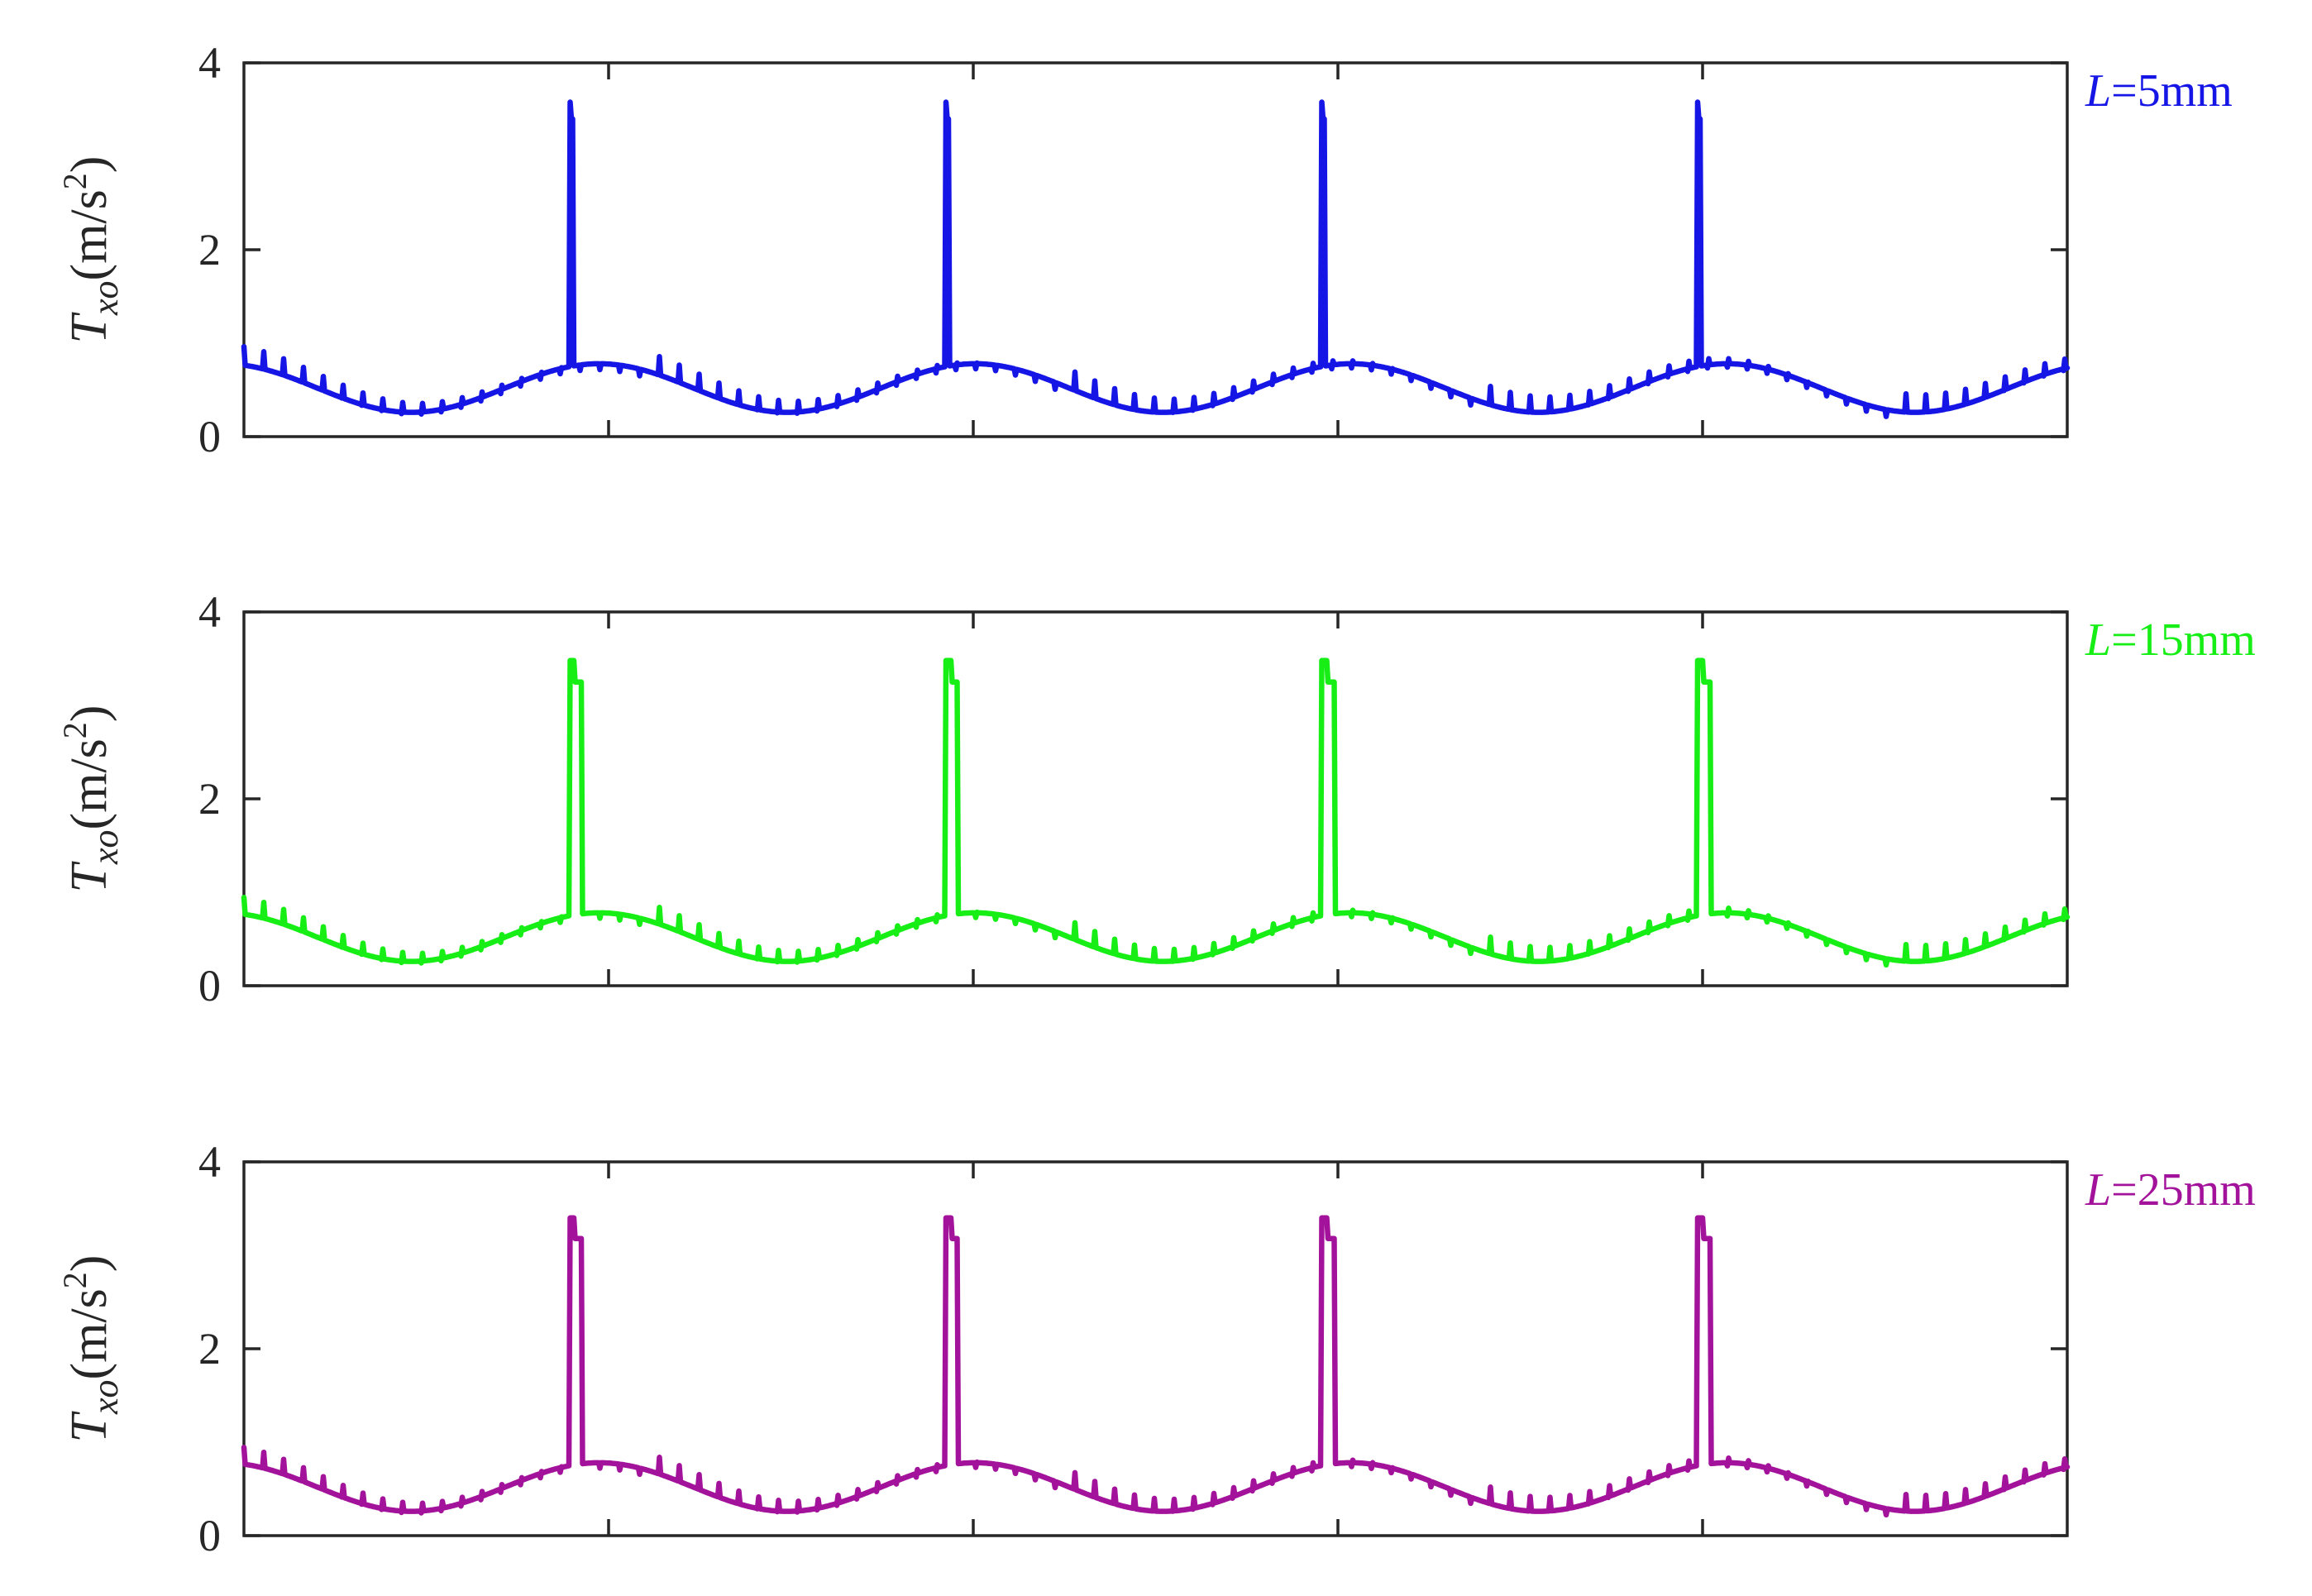  What do you see at coordinates (2159, 91) in the screenshot?
I see `series-label: L=5mm` at bounding box center [2159, 91].